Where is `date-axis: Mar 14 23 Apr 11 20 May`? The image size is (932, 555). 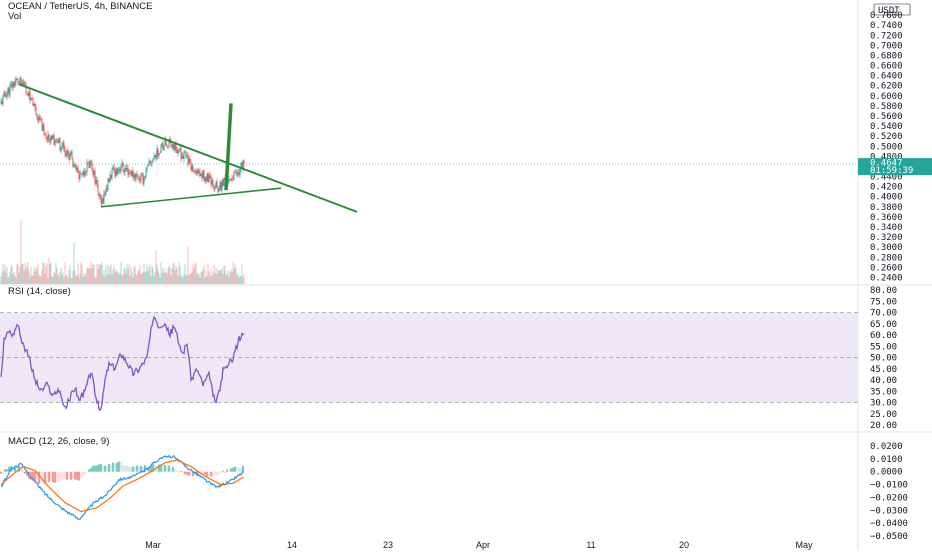 date-axis: Mar 14 23 Apr 11 20 May is located at coordinates (479, 545).